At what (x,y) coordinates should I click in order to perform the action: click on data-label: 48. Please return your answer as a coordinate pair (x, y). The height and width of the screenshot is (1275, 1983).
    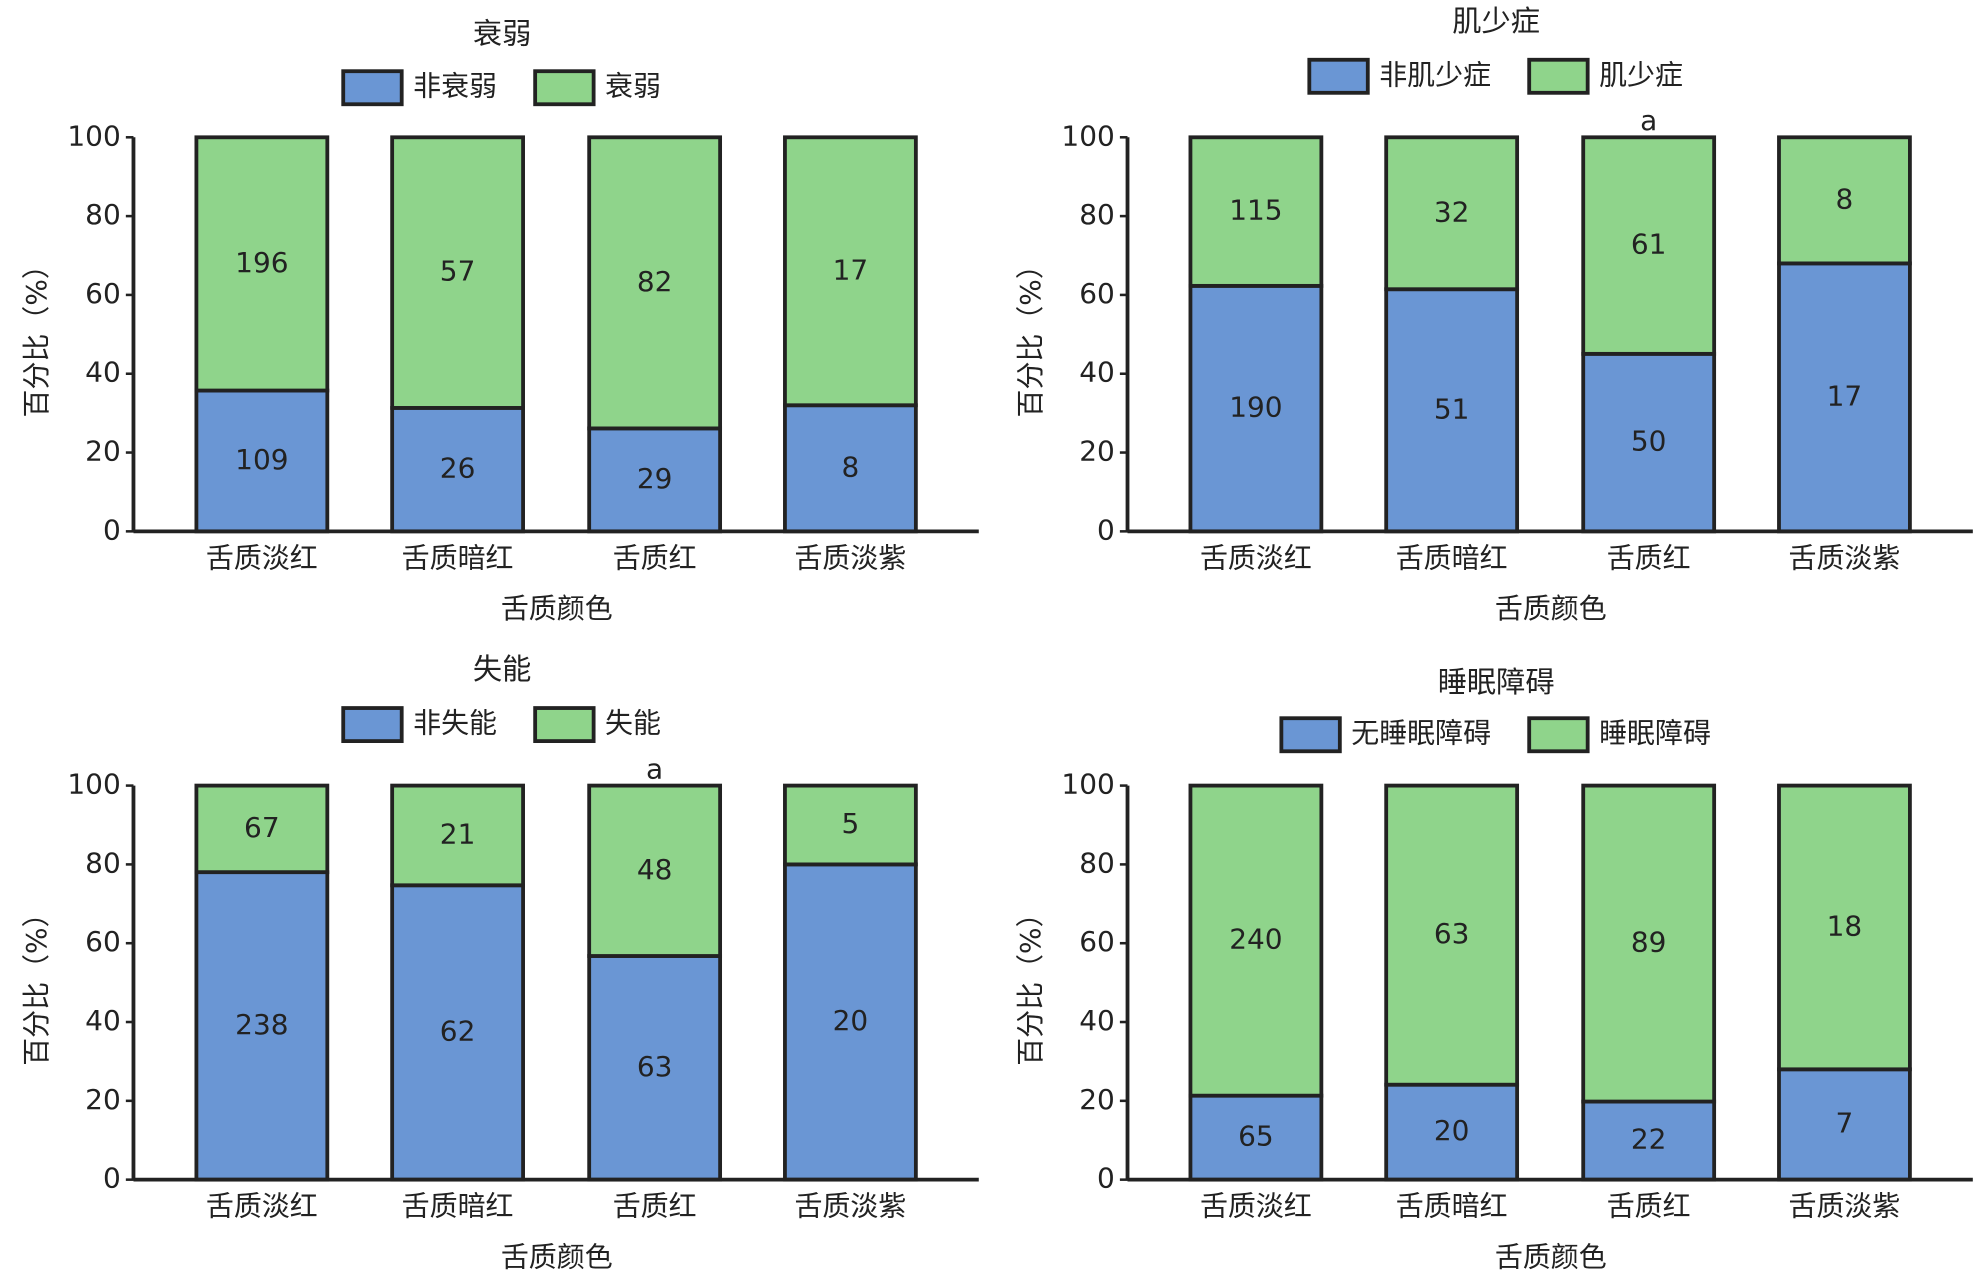
    Looking at the image, I should click on (655, 869).